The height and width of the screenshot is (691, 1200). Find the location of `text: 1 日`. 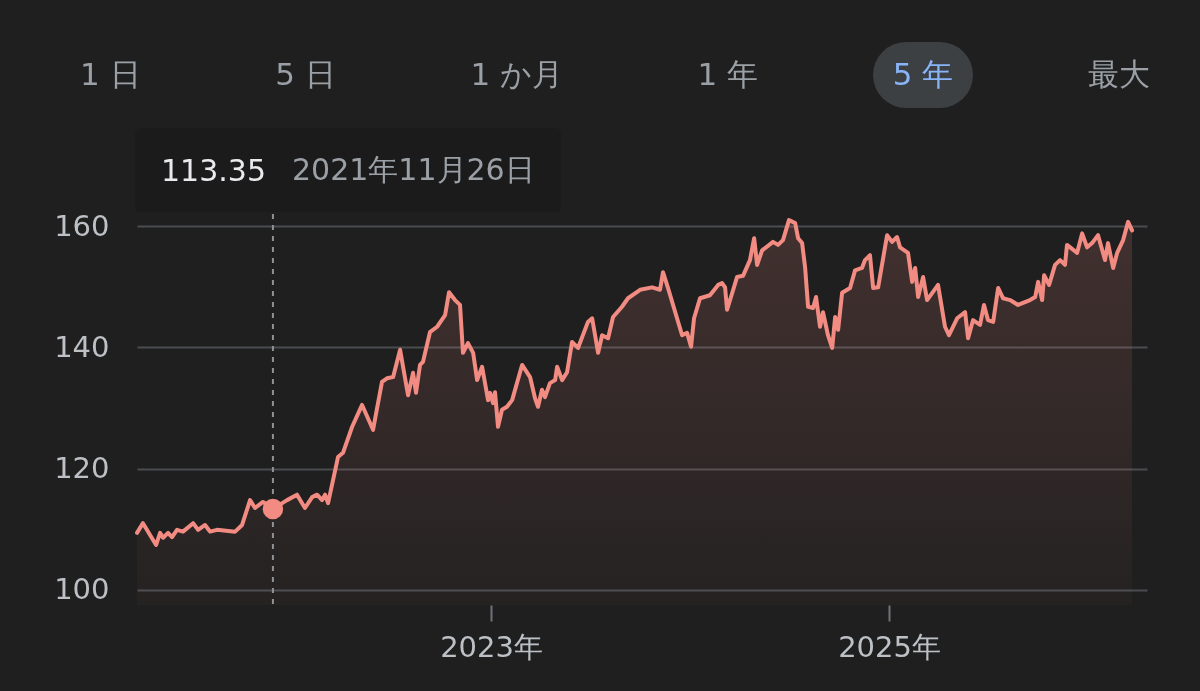

text: 1 日 is located at coordinates (110, 74).